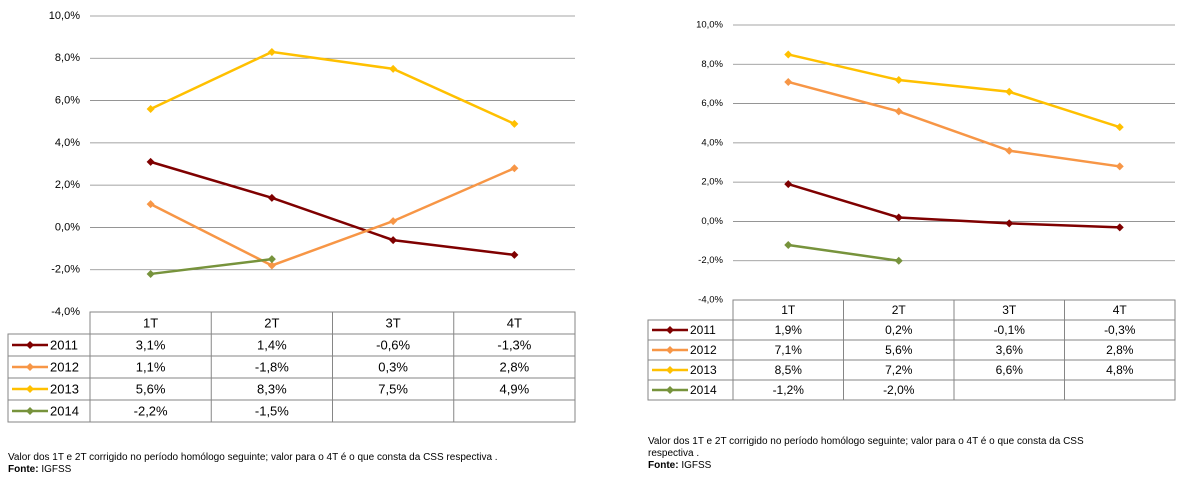 This screenshot has height=497, width=1188. What do you see at coordinates (789, 370) in the screenshot?
I see `table-value: 8,5%` at bounding box center [789, 370].